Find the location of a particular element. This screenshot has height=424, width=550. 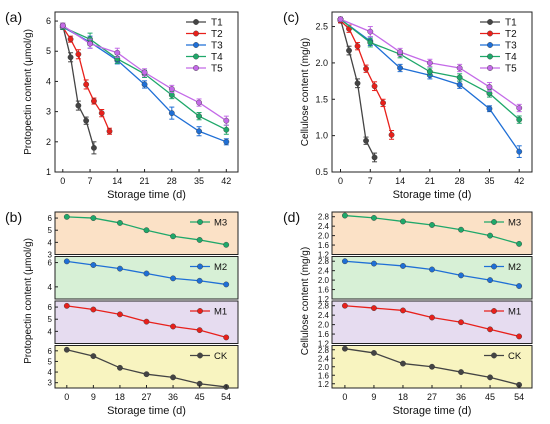

y-tick-label: 1.2 is located at coordinates (324, 299).